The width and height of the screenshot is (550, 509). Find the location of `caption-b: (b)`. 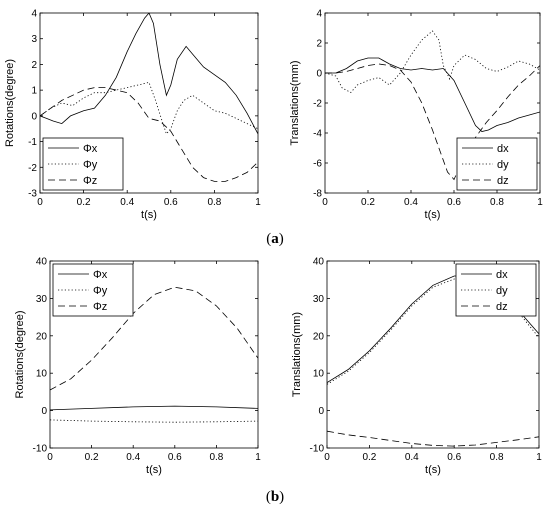

caption-b: (b) is located at coordinates (275, 497).